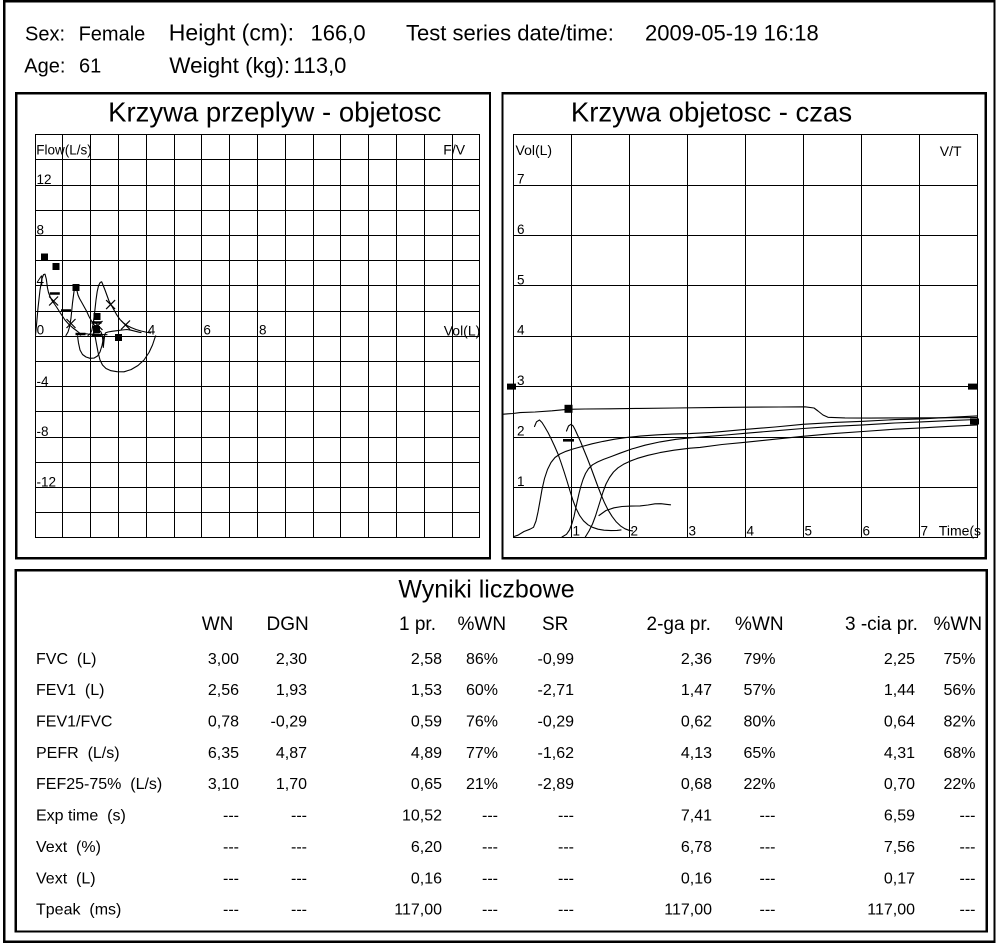  Describe the element at coordinates (679, 624) in the screenshot. I see `svg-text: 2-ga pr.` at that location.